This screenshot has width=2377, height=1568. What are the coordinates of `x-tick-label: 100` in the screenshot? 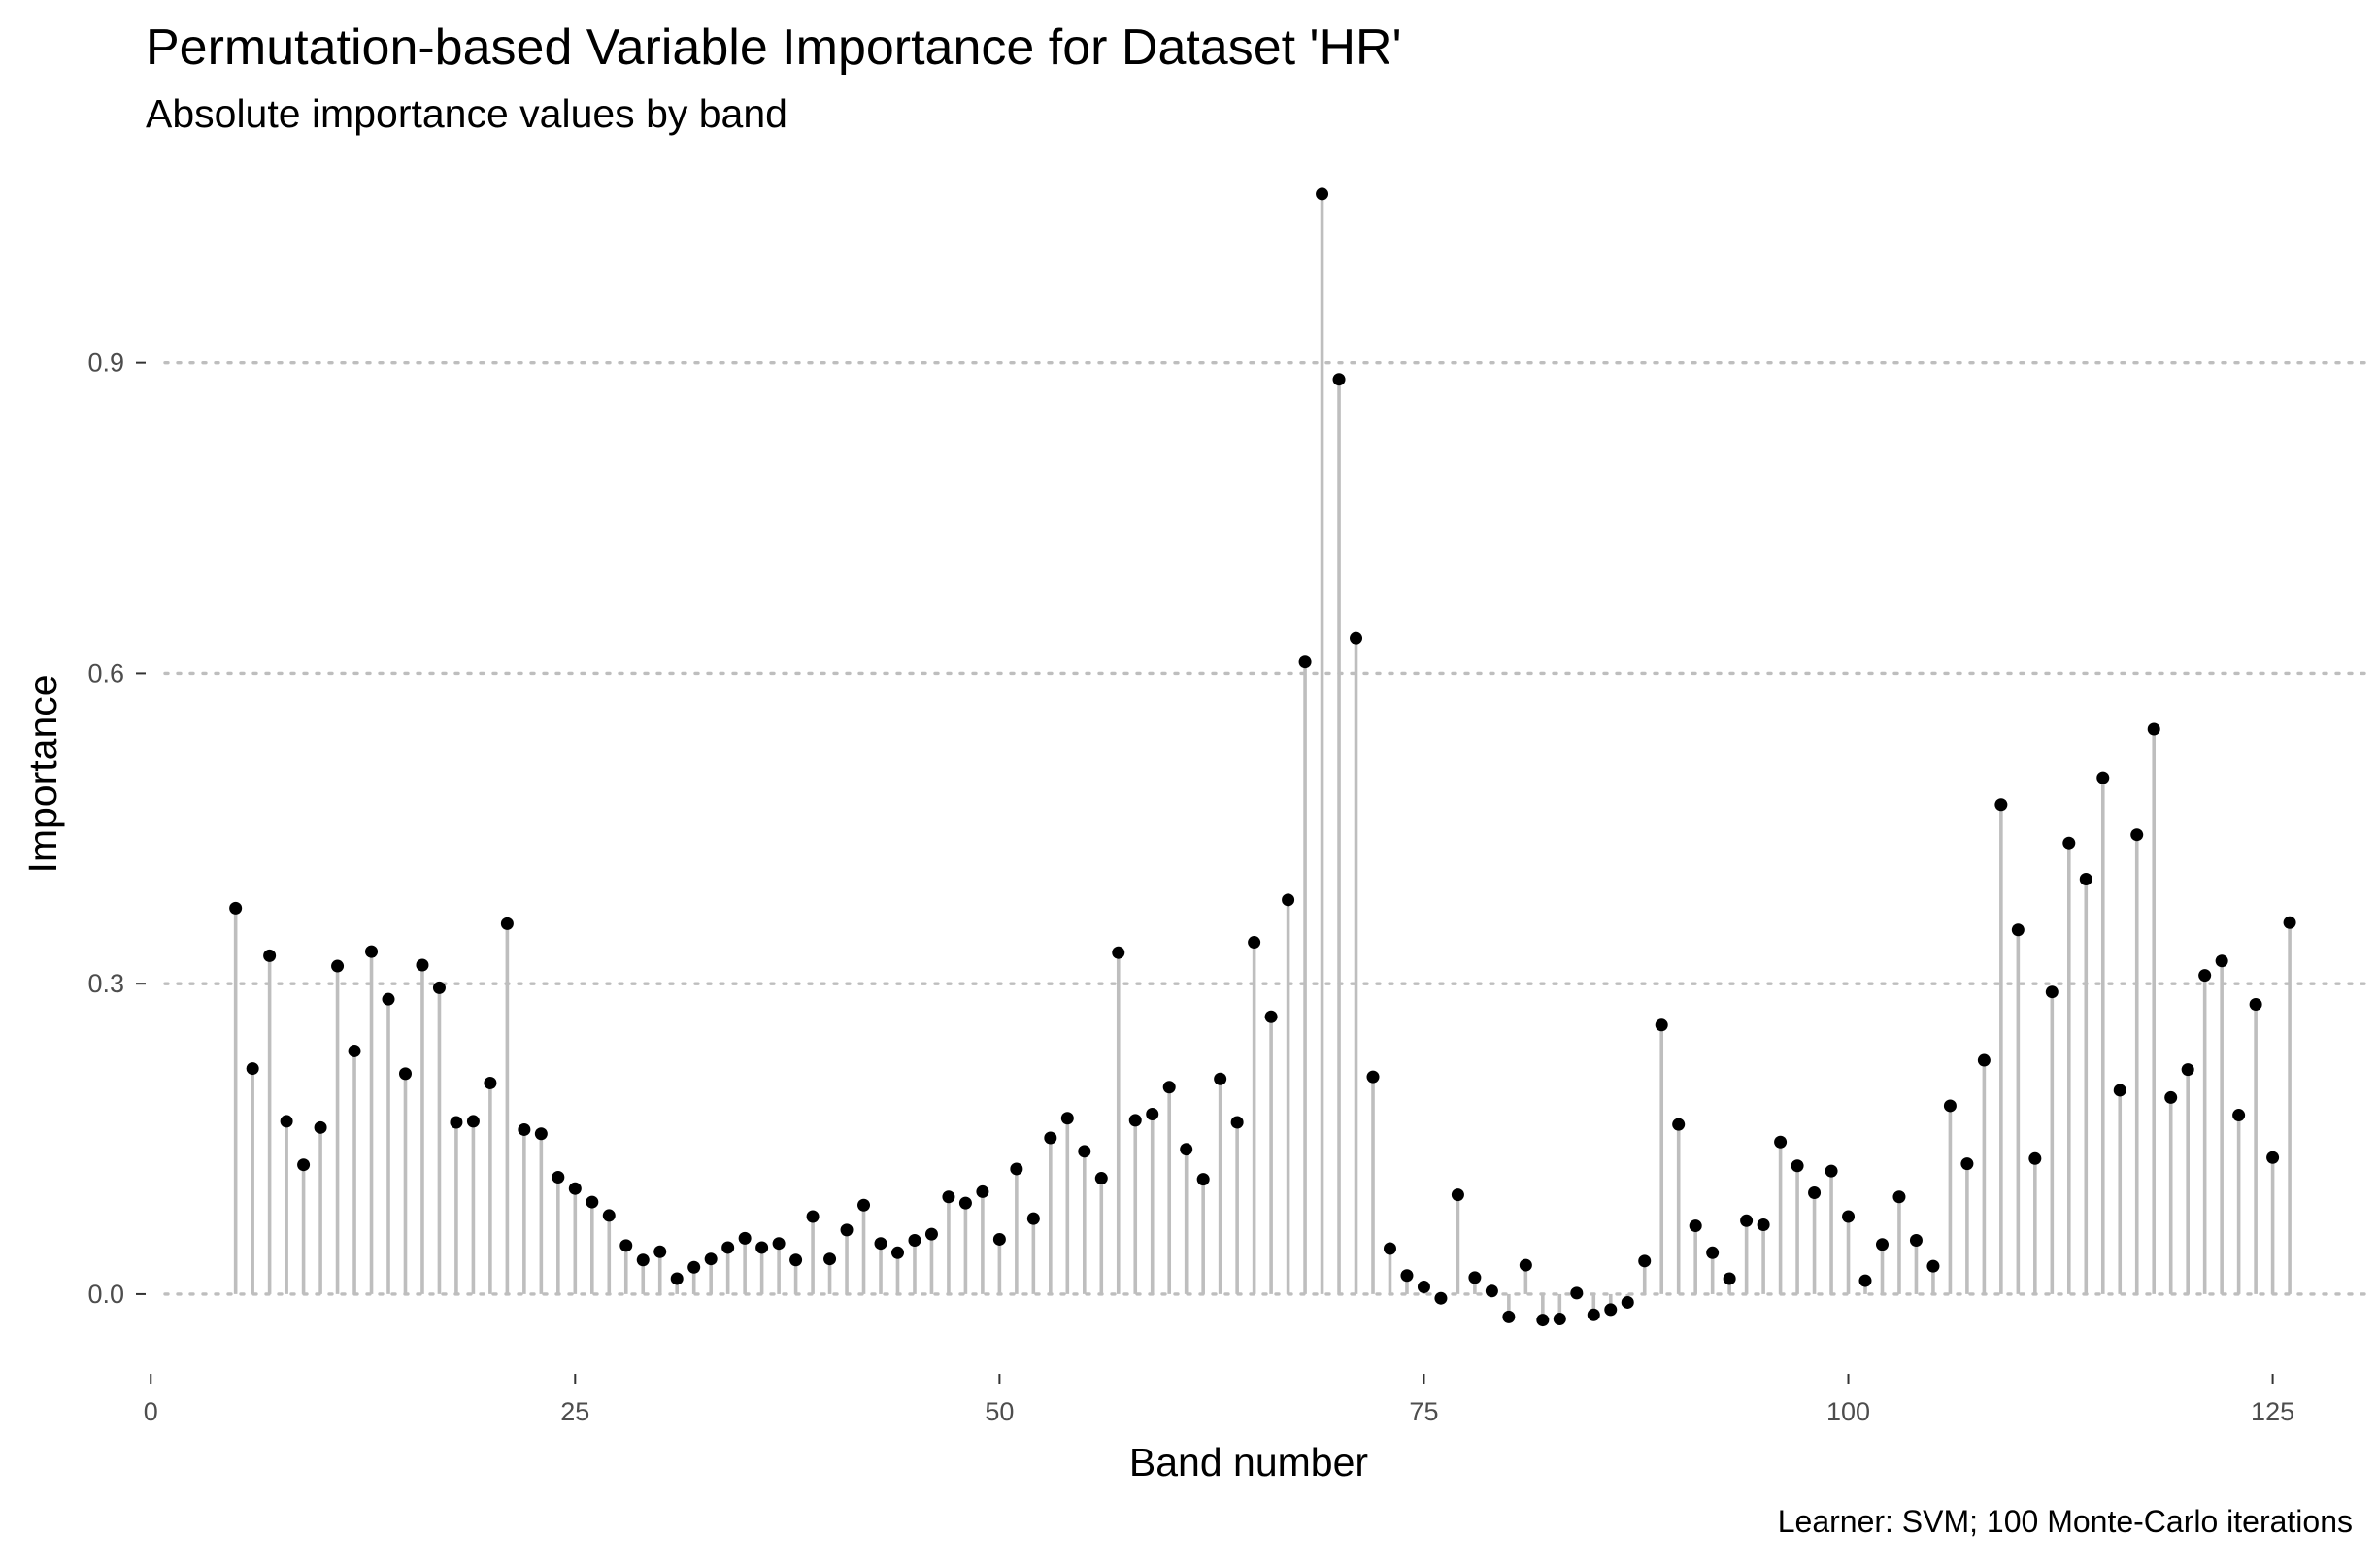 It's located at (1848, 1411).